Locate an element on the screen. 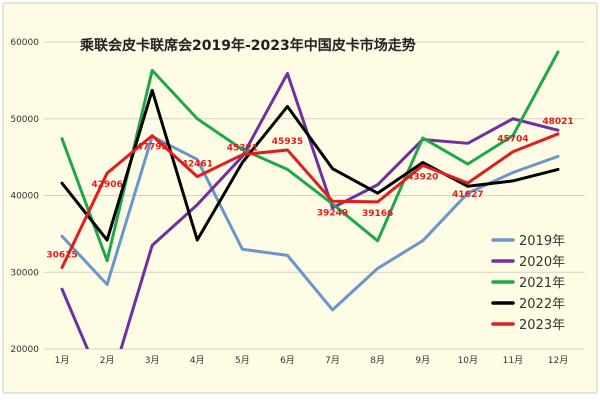 Image resolution: width=600 pixels, height=404 pixels. x-tick-label: 11月 is located at coordinates (513, 360).